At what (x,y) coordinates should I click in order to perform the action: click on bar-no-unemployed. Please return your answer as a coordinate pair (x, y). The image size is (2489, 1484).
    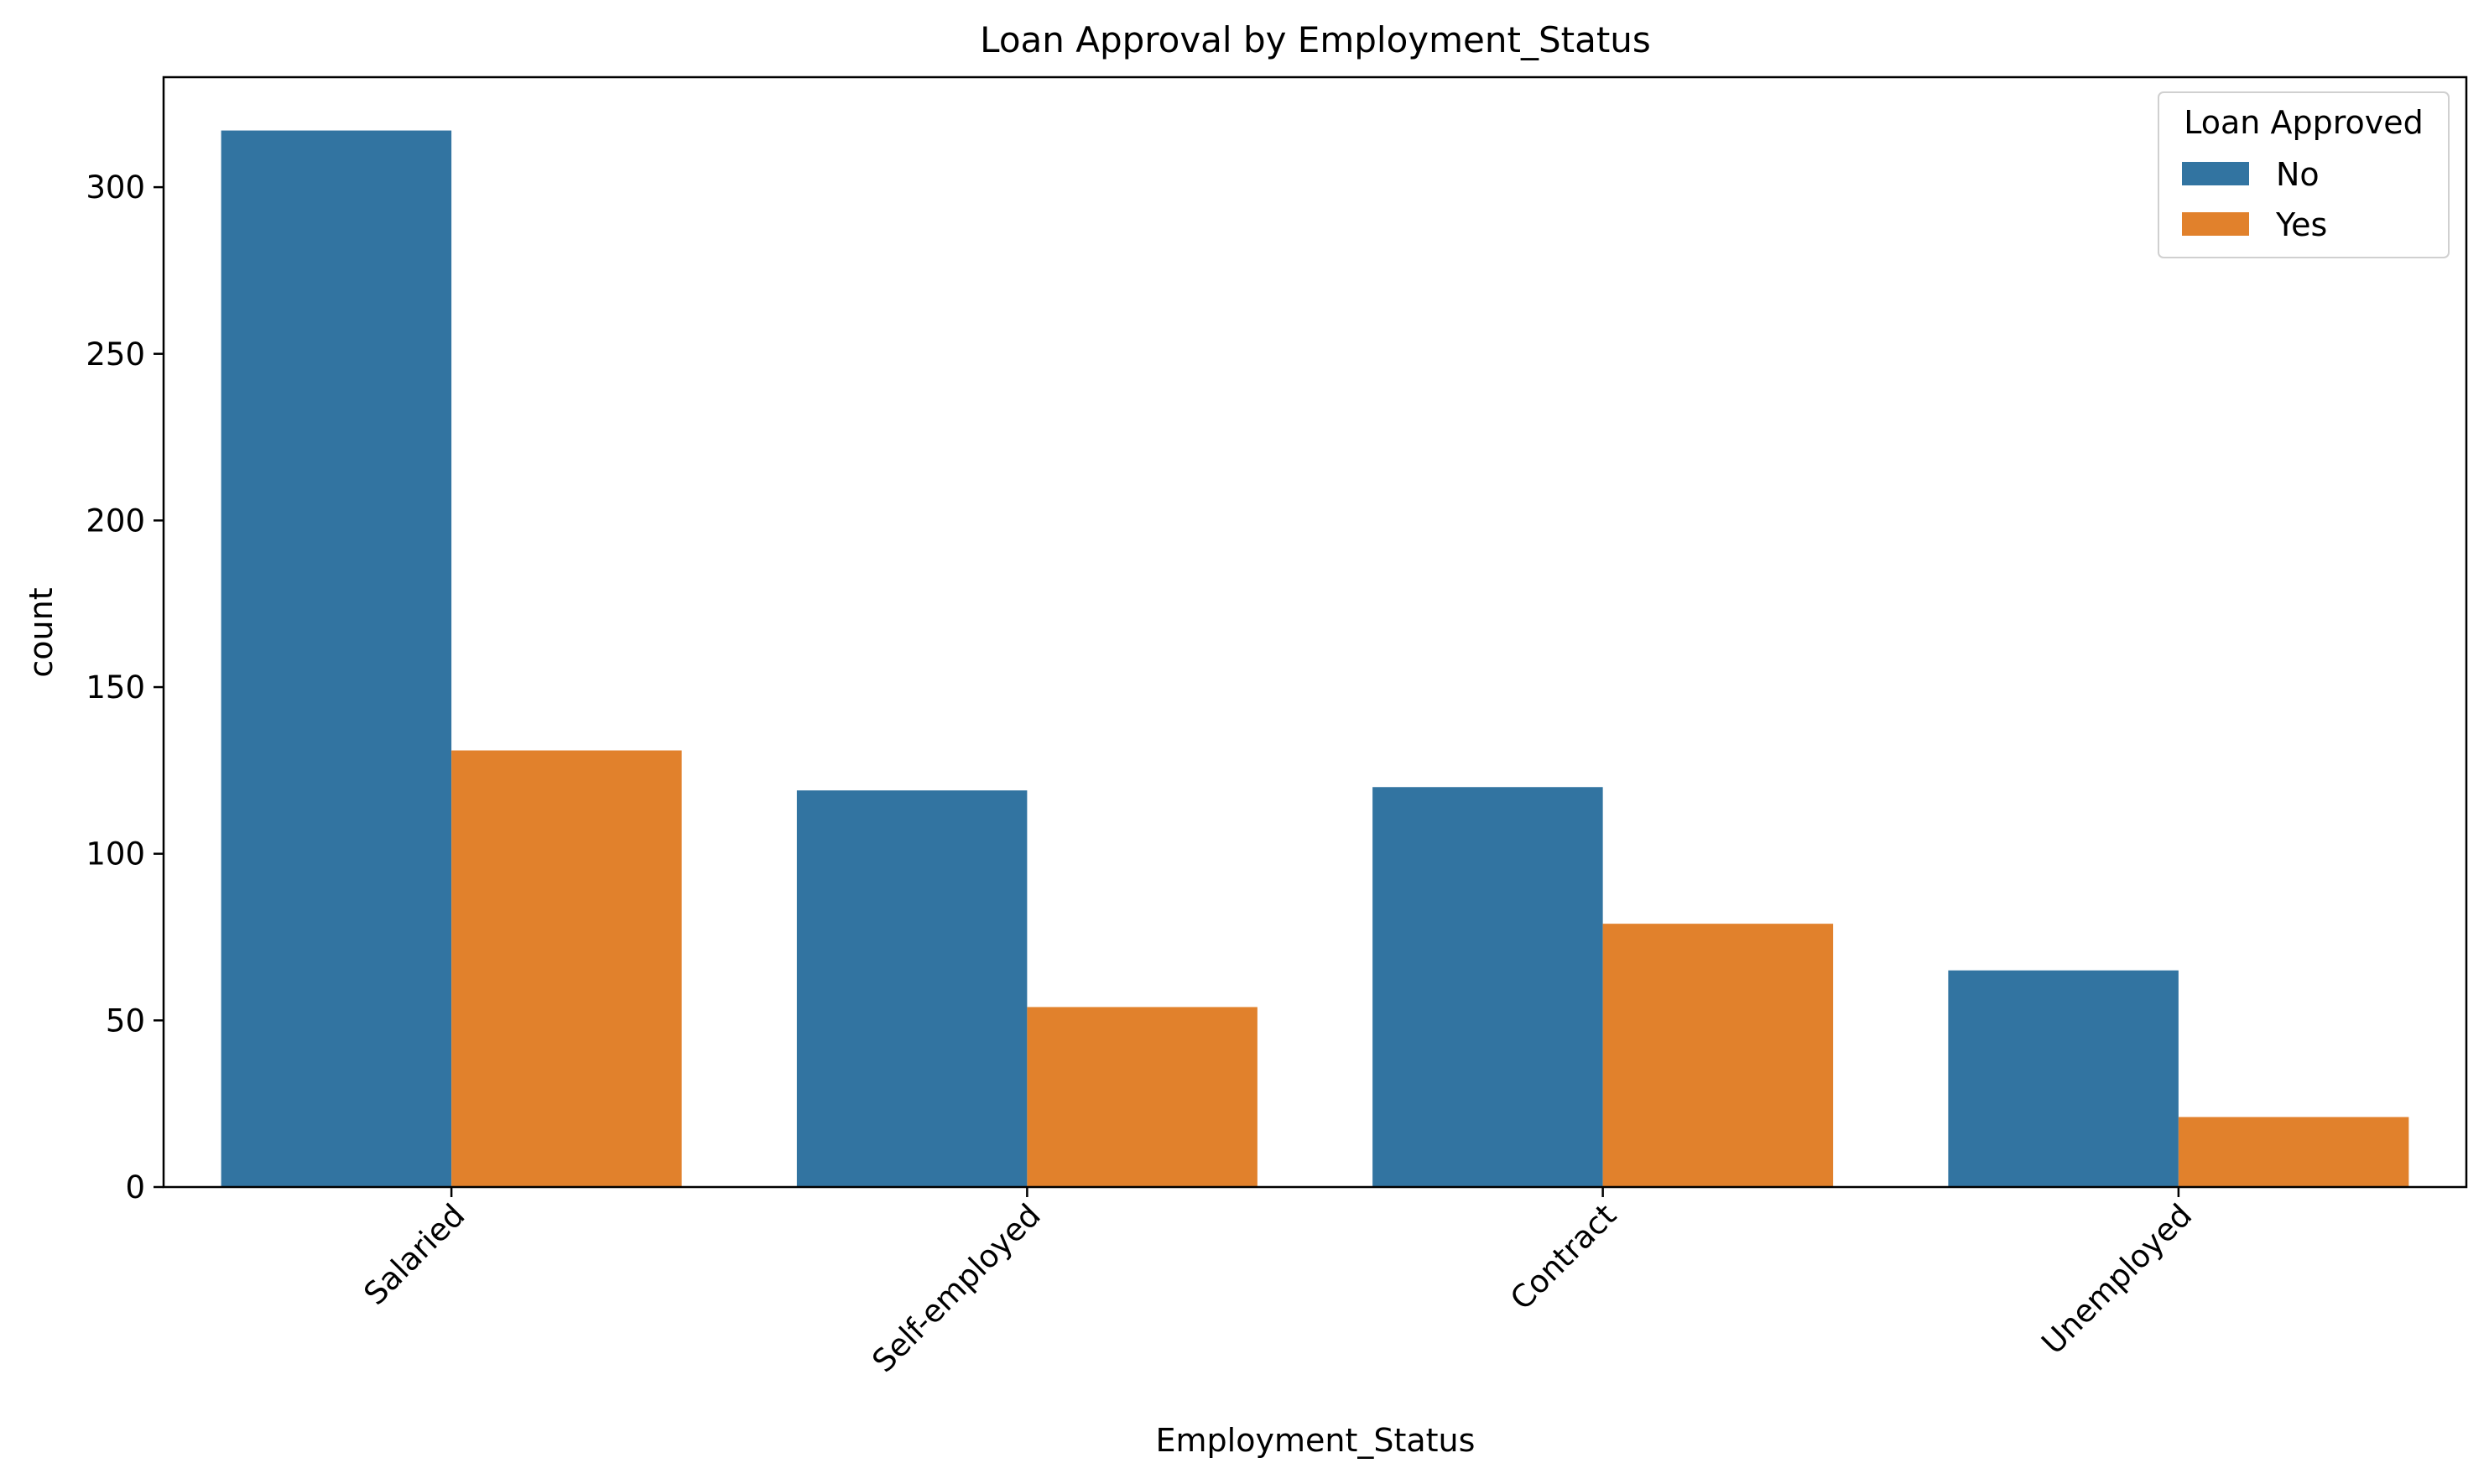
    Looking at the image, I should click on (2063, 1078).